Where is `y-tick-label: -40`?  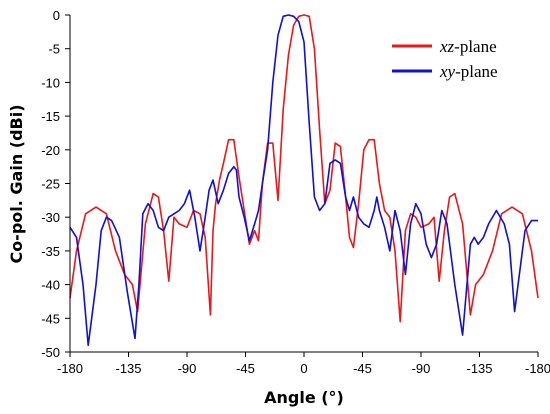 y-tick-label: -40 is located at coordinates (50, 285).